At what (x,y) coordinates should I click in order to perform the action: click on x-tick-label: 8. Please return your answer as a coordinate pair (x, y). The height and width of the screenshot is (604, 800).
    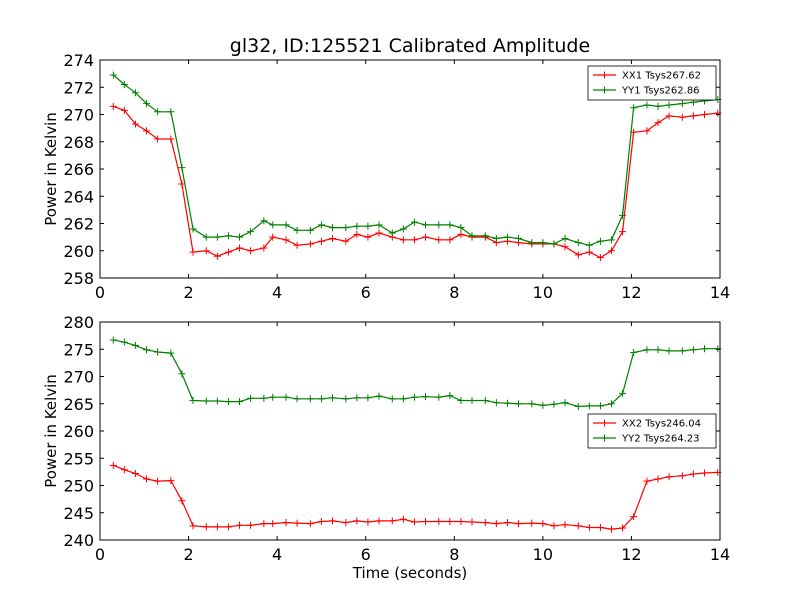
    Looking at the image, I should click on (454, 292).